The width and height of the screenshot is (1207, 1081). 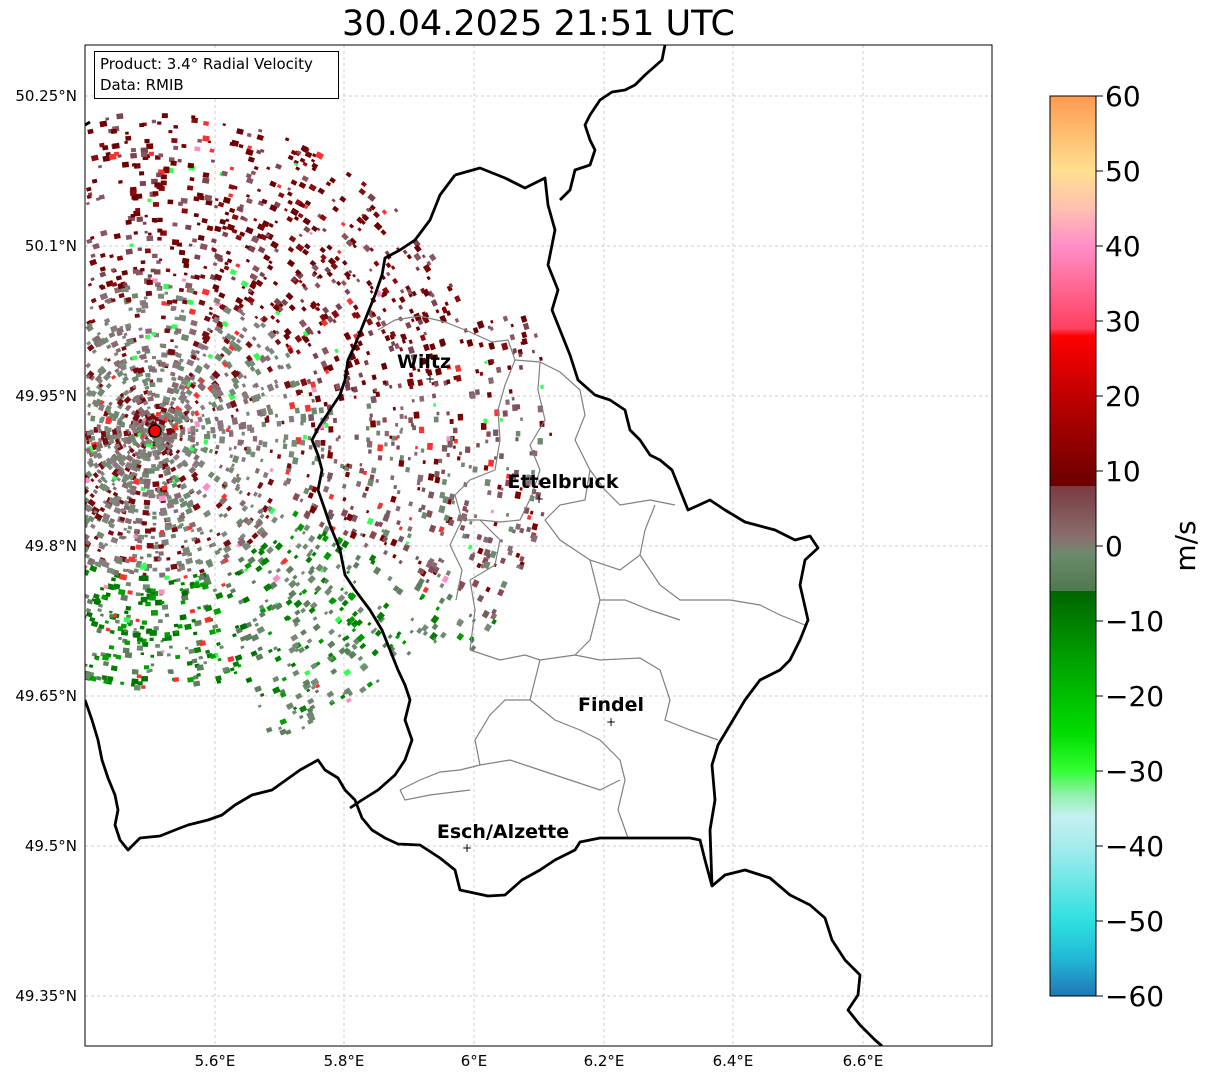 I want to click on colorbar-ticks: 60 50 40 30 20 10 0 −10 −20 −30 −40 −50 −60, so click(x=1130, y=546).